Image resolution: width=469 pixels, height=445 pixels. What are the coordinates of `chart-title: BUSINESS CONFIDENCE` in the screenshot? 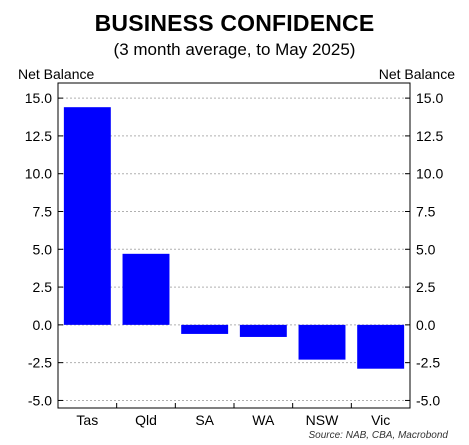 It's located at (234, 23).